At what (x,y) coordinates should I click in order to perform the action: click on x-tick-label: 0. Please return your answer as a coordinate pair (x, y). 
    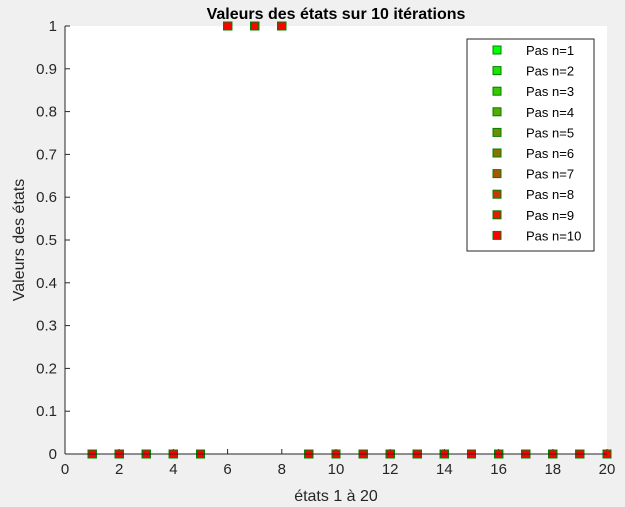
    Looking at the image, I should click on (65, 469).